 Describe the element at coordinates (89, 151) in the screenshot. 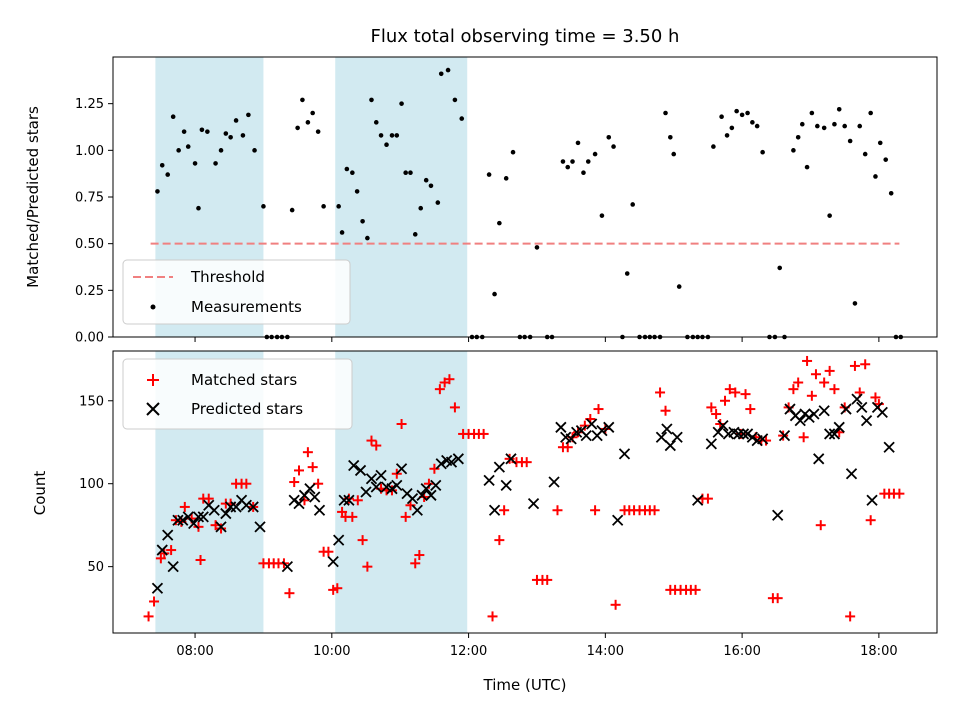

I see `y-tick-label-0-4: 1.00` at that location.